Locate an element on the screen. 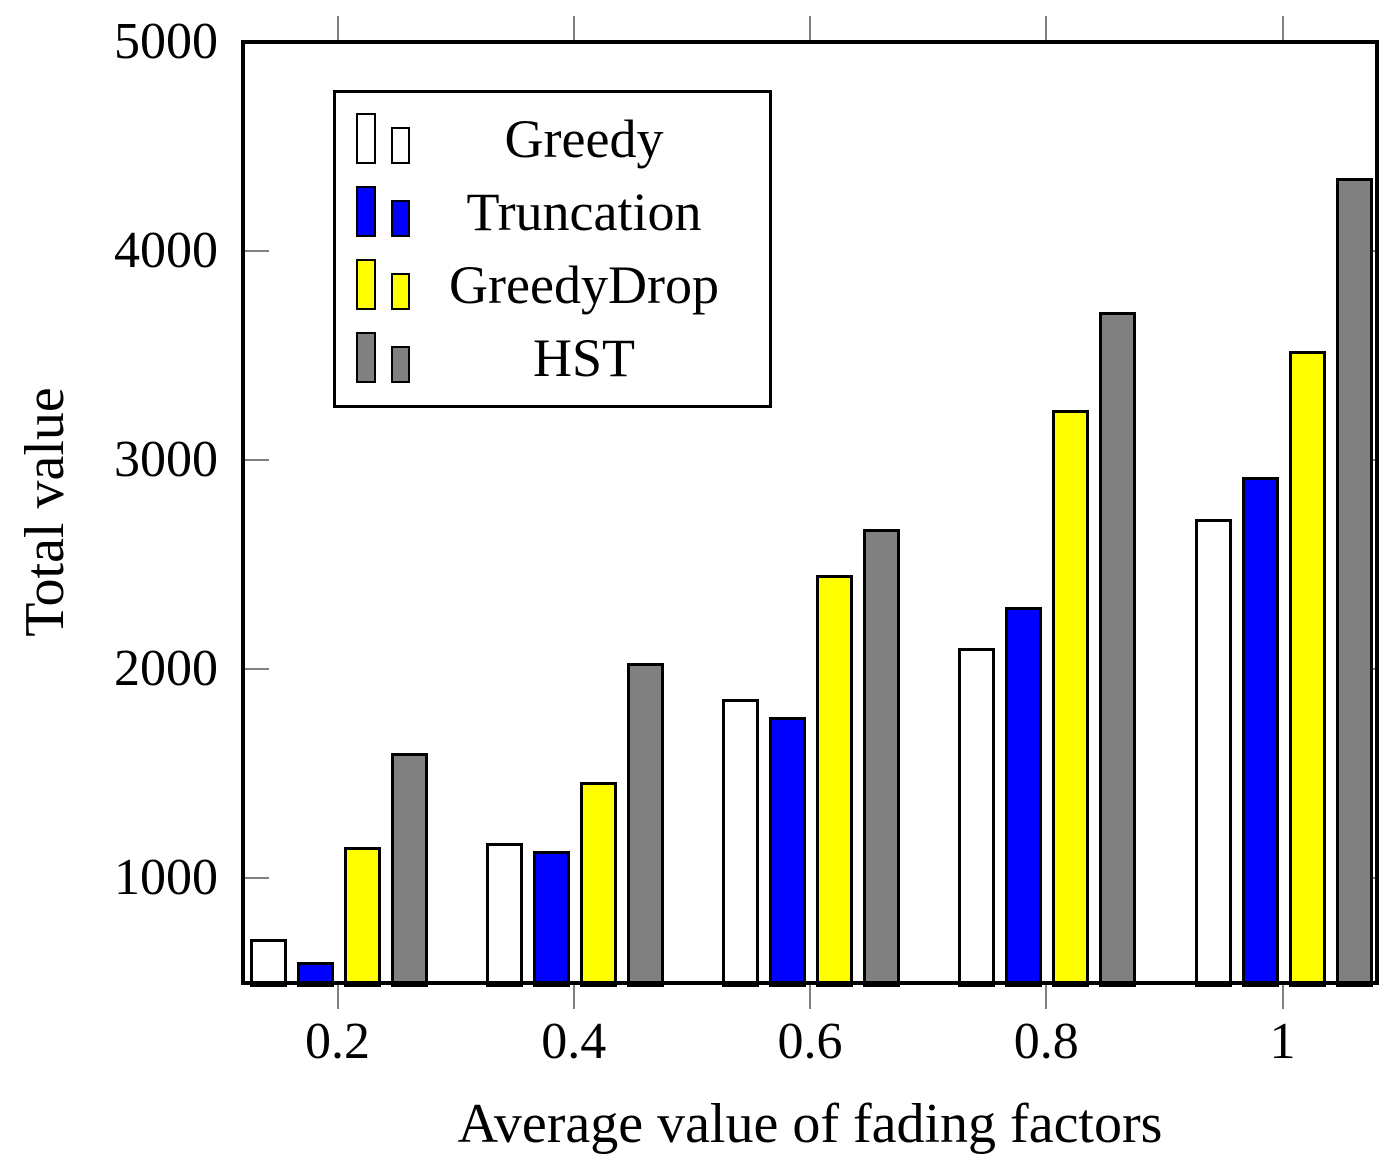 This screenshot has width=1392, height=1166. y-tick-label: 1000 is located at coordinates (166, 878).